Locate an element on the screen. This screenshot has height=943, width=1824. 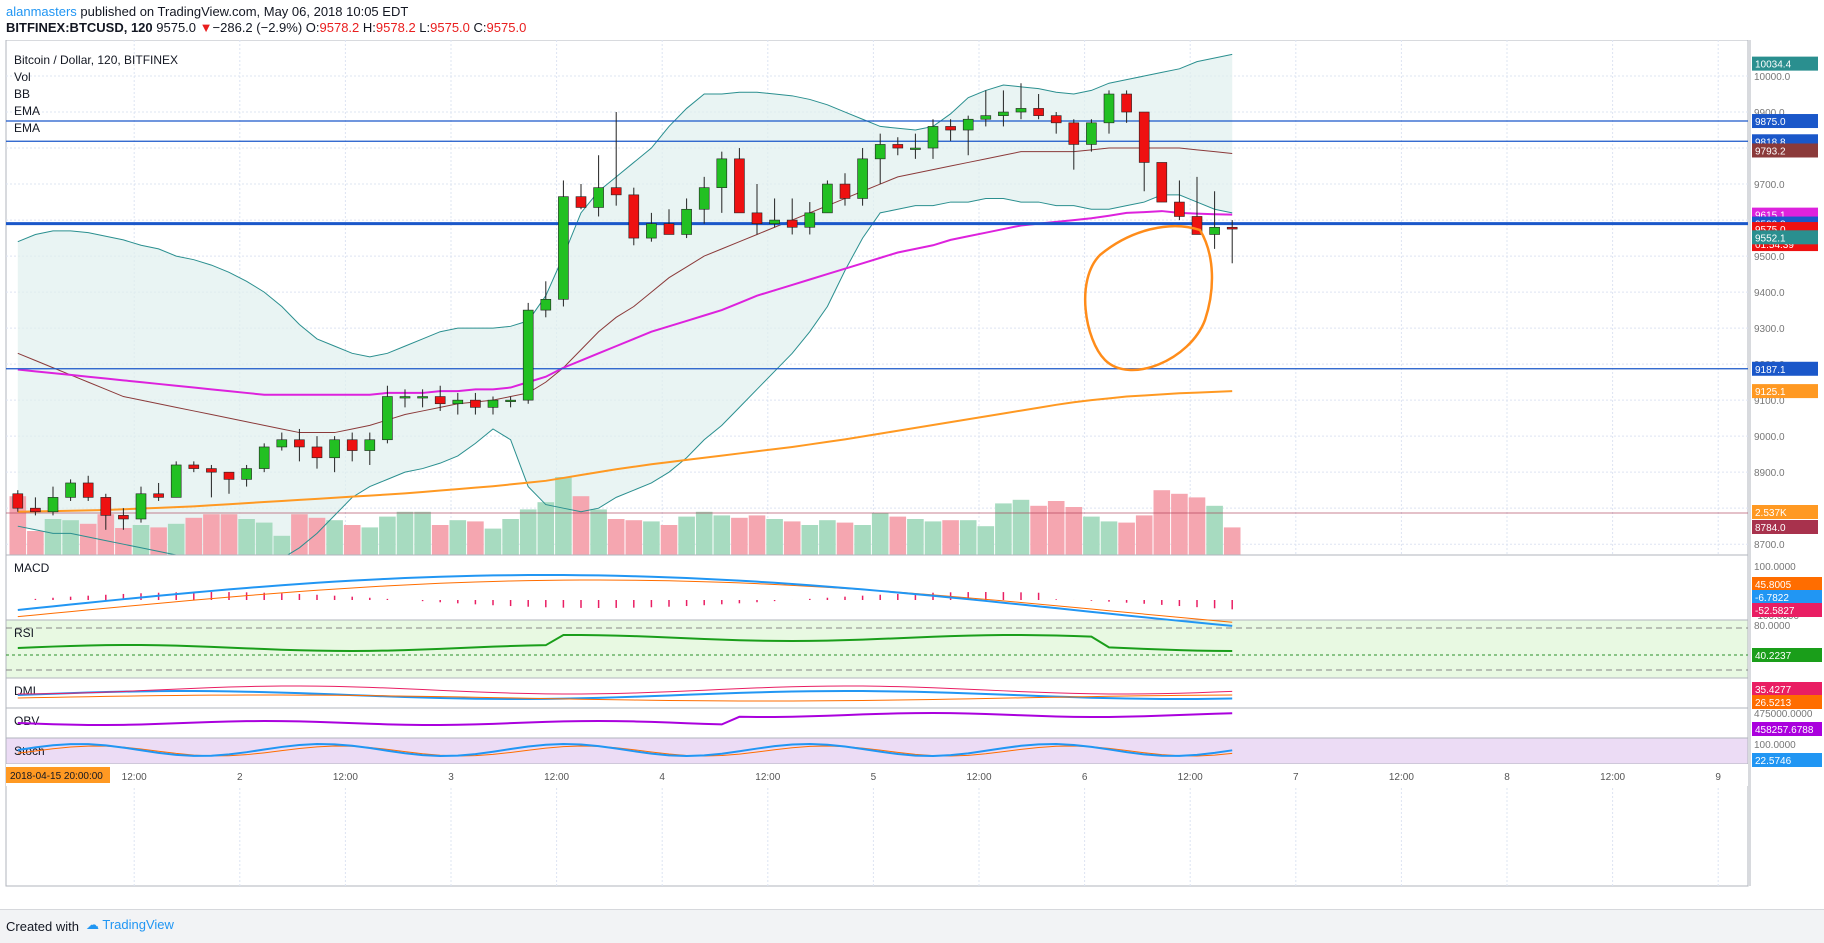
price-tick-label: 9400.0 is located at coordinates (1769, 293).